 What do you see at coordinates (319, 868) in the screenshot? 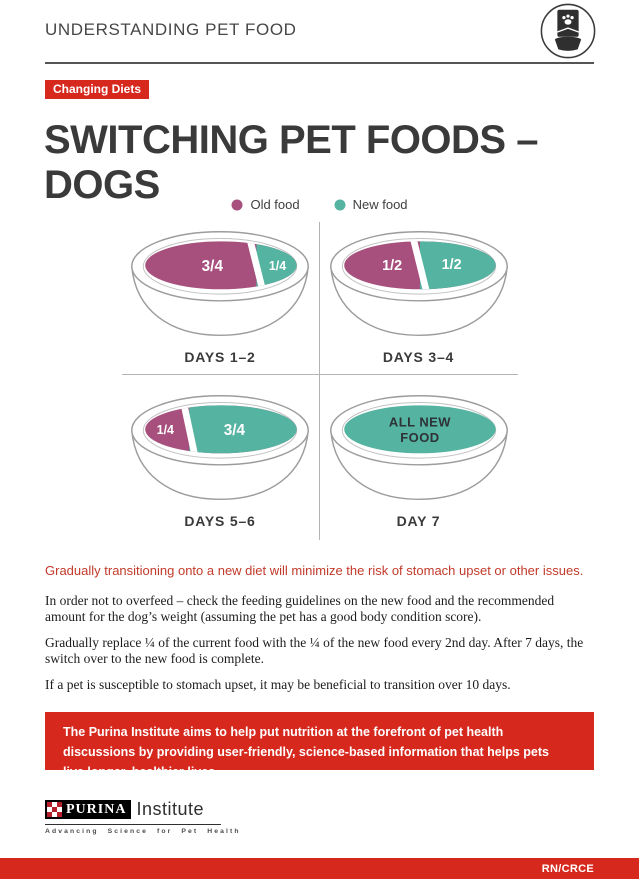
I see `bottom-bar: RN/CRCE` at bounding box center [319, 868].